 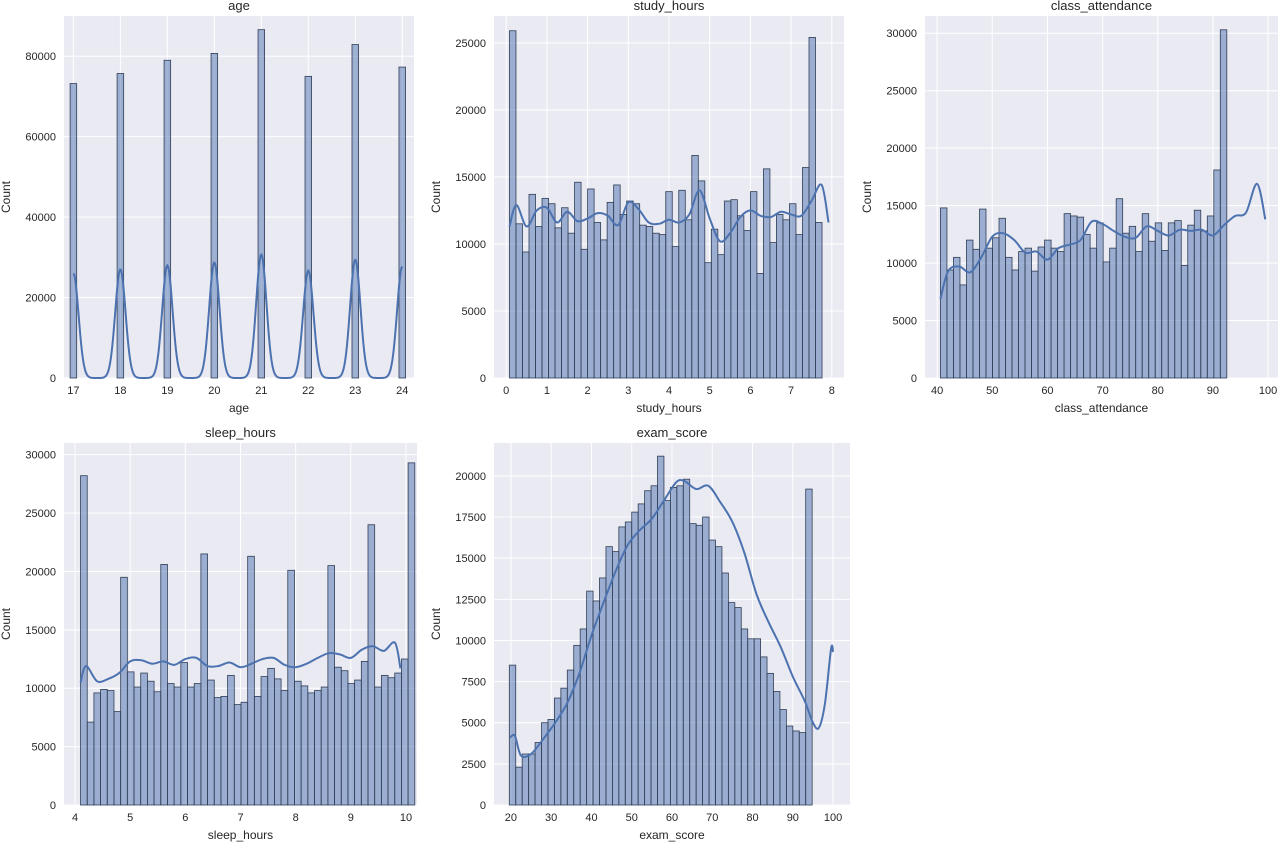 What do you see at coordinates (1102, 408) in the screenshot?
I see `x-axis-label: class_attendance` at bounding box center [1102, 408].